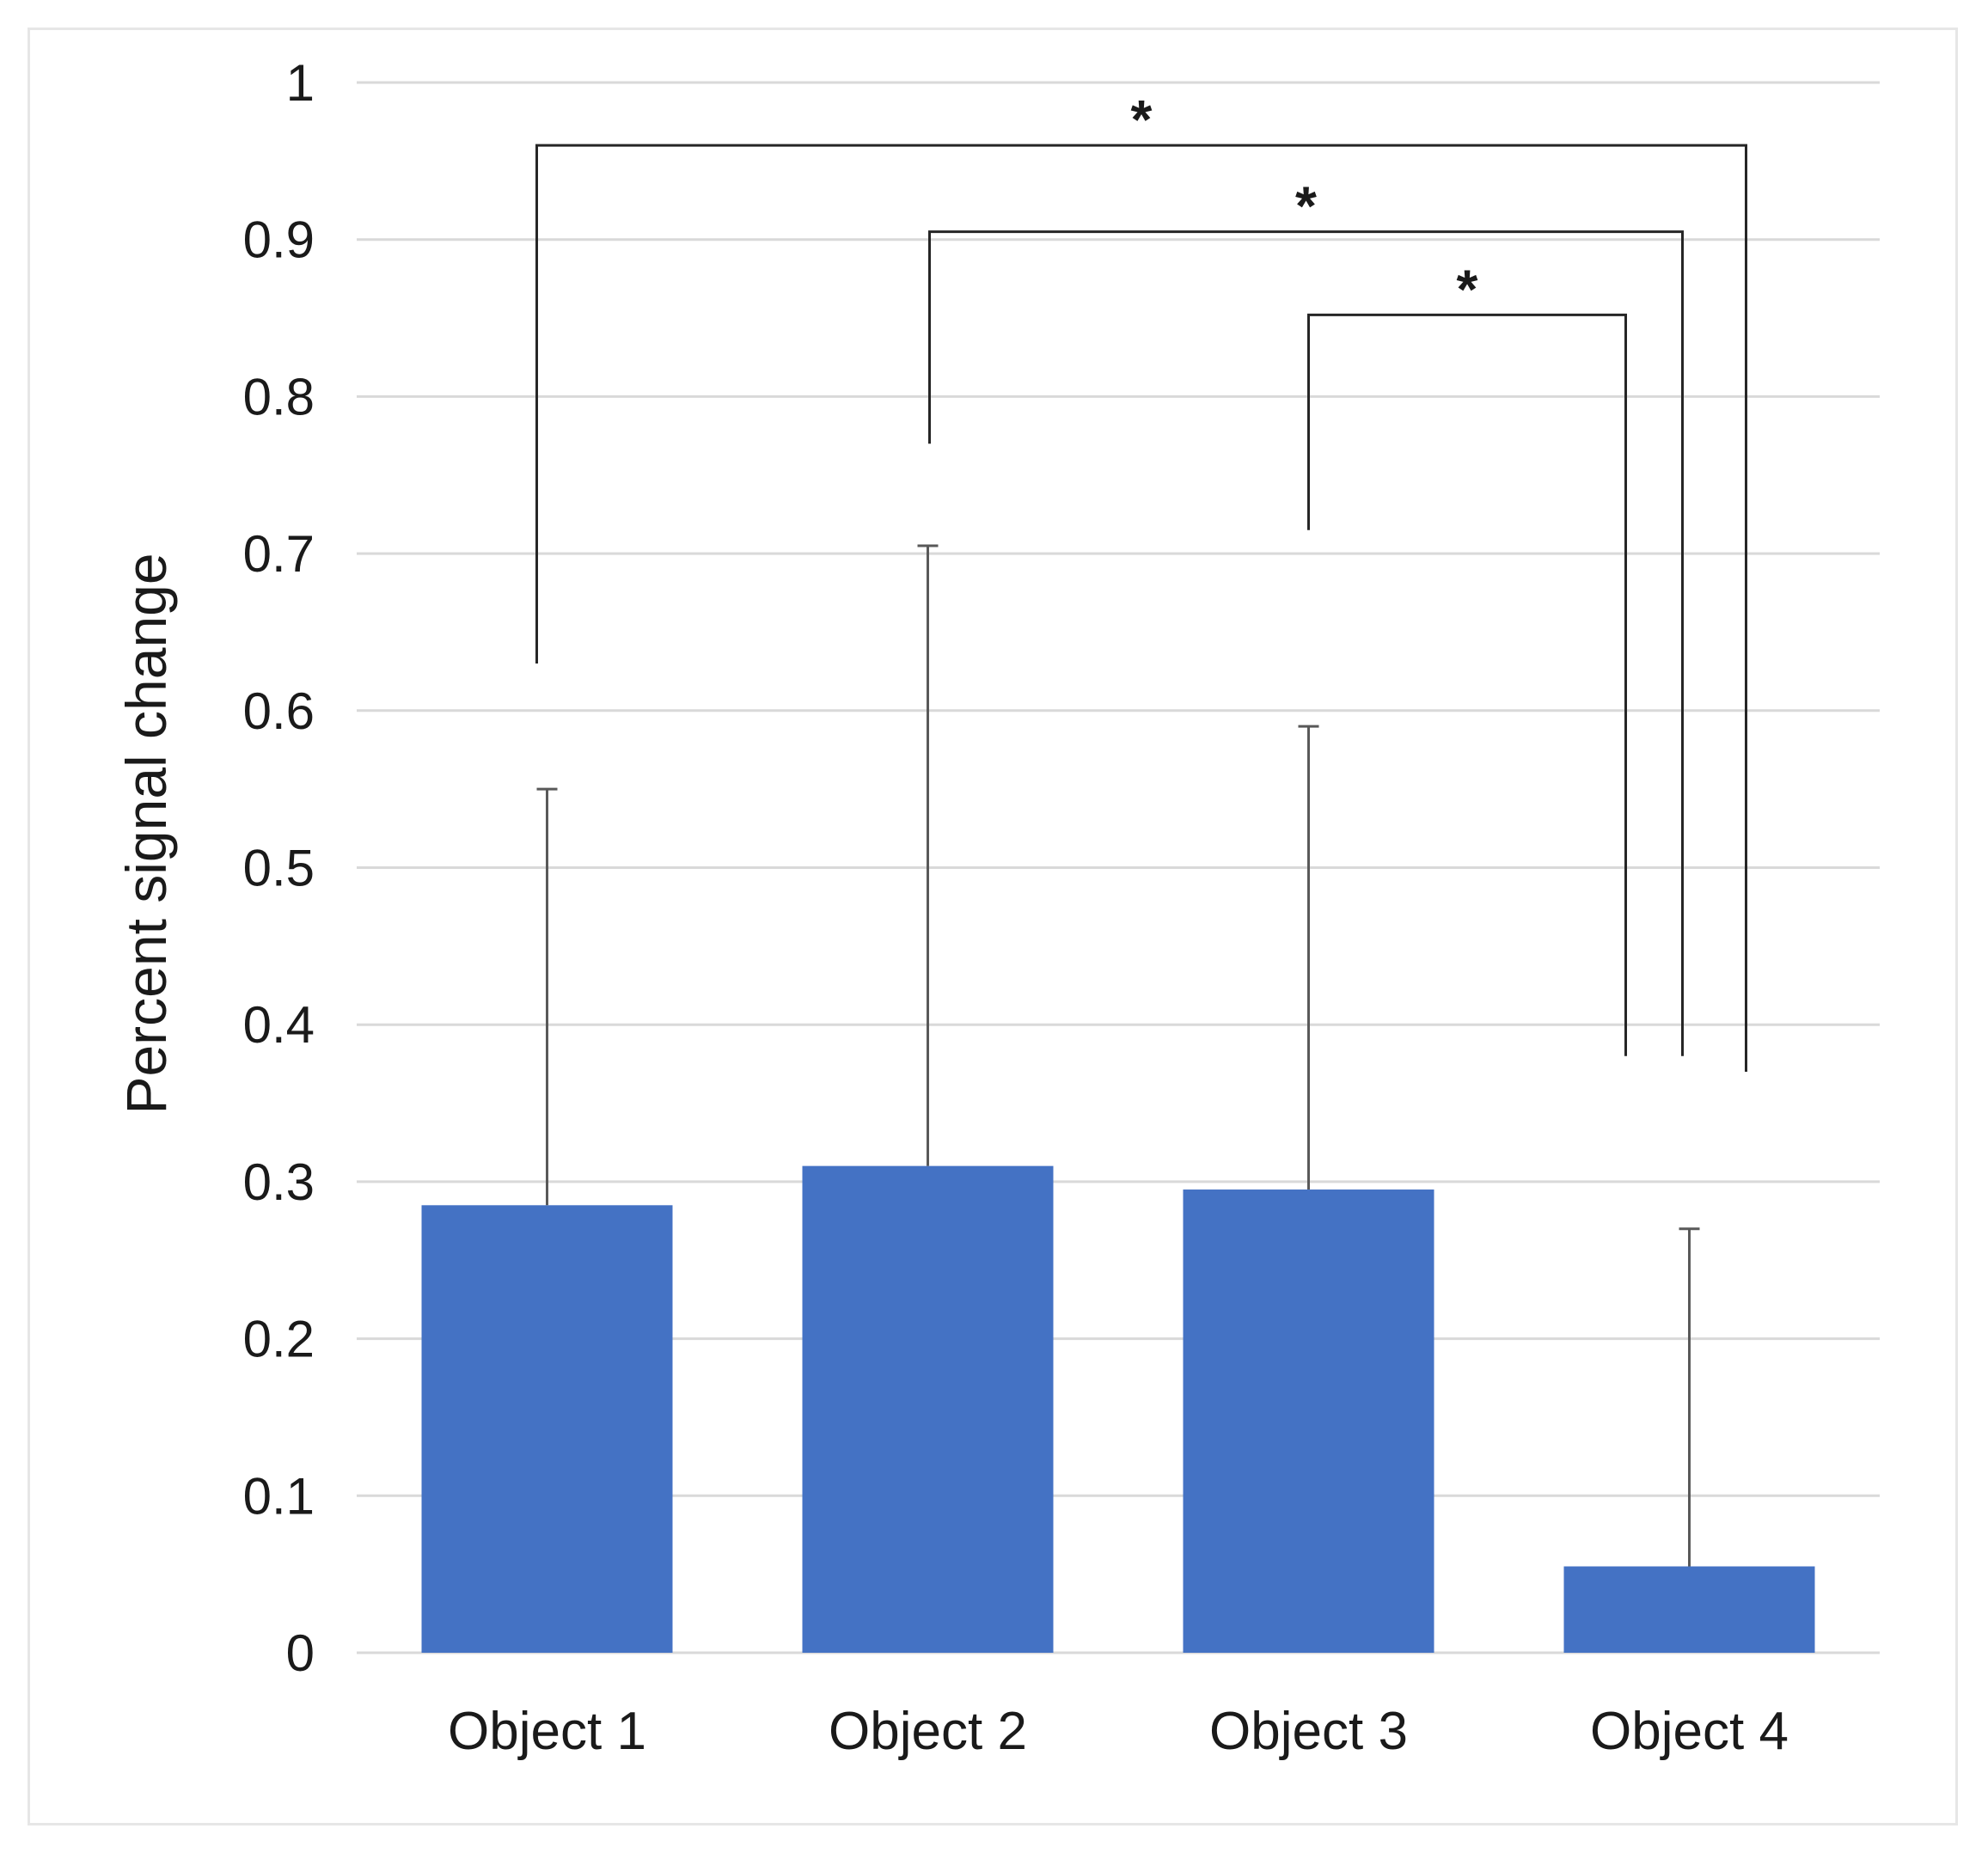 The height and width of the screenshot is (1853, 1988). Describe the element at coordinates (279, 396) in the screenshot. I see `y-tick-label: 0.8` at that location.